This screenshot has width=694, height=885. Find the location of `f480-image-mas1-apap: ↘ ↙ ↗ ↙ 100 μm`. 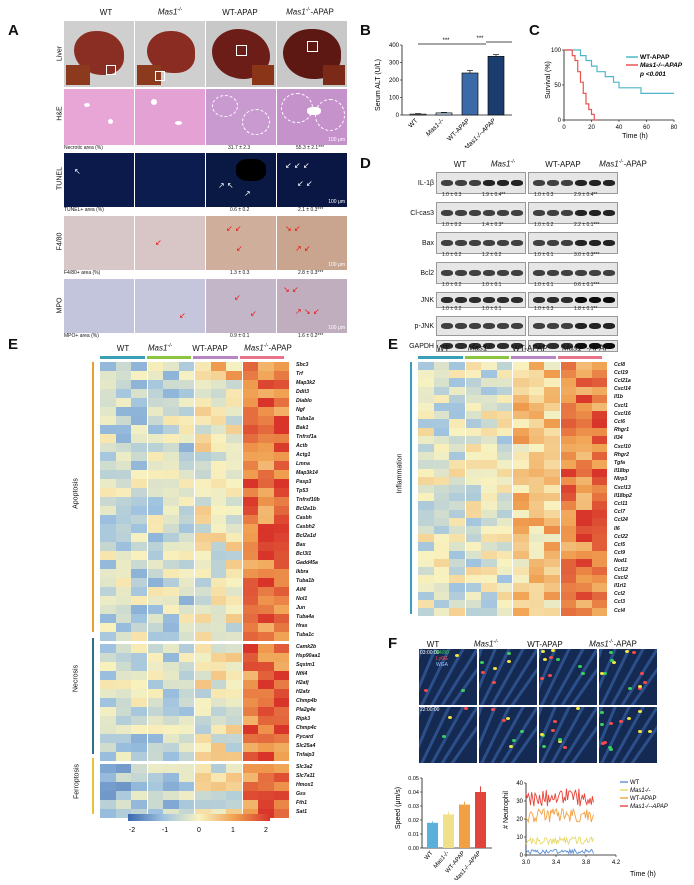

f480-image-mas1-apap: ↘ ↙ ↗ ↙ 100 μm is located at coordinates (312, 243).